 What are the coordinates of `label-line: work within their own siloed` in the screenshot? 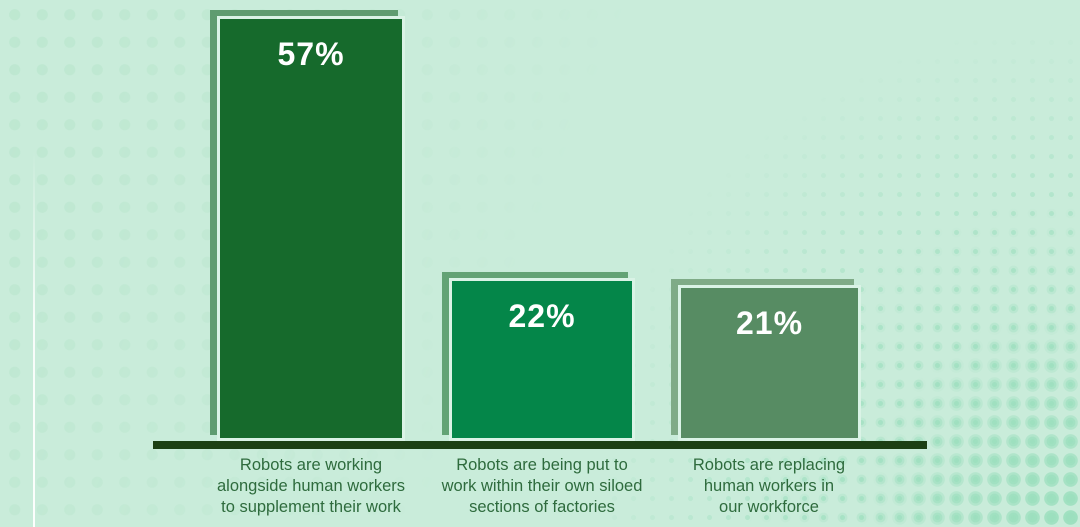 It's located at (542, 486).